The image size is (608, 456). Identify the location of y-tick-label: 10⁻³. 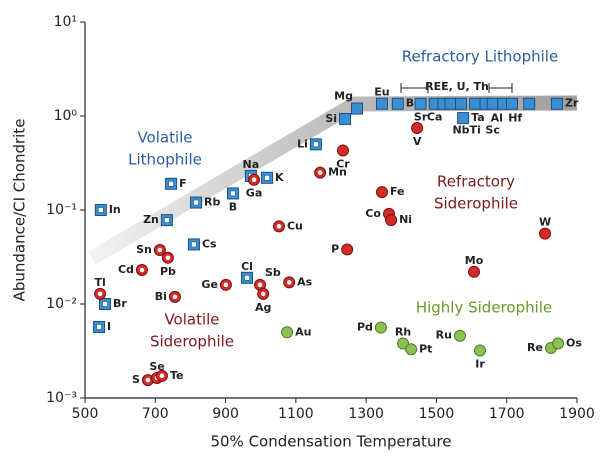
(61, 398).